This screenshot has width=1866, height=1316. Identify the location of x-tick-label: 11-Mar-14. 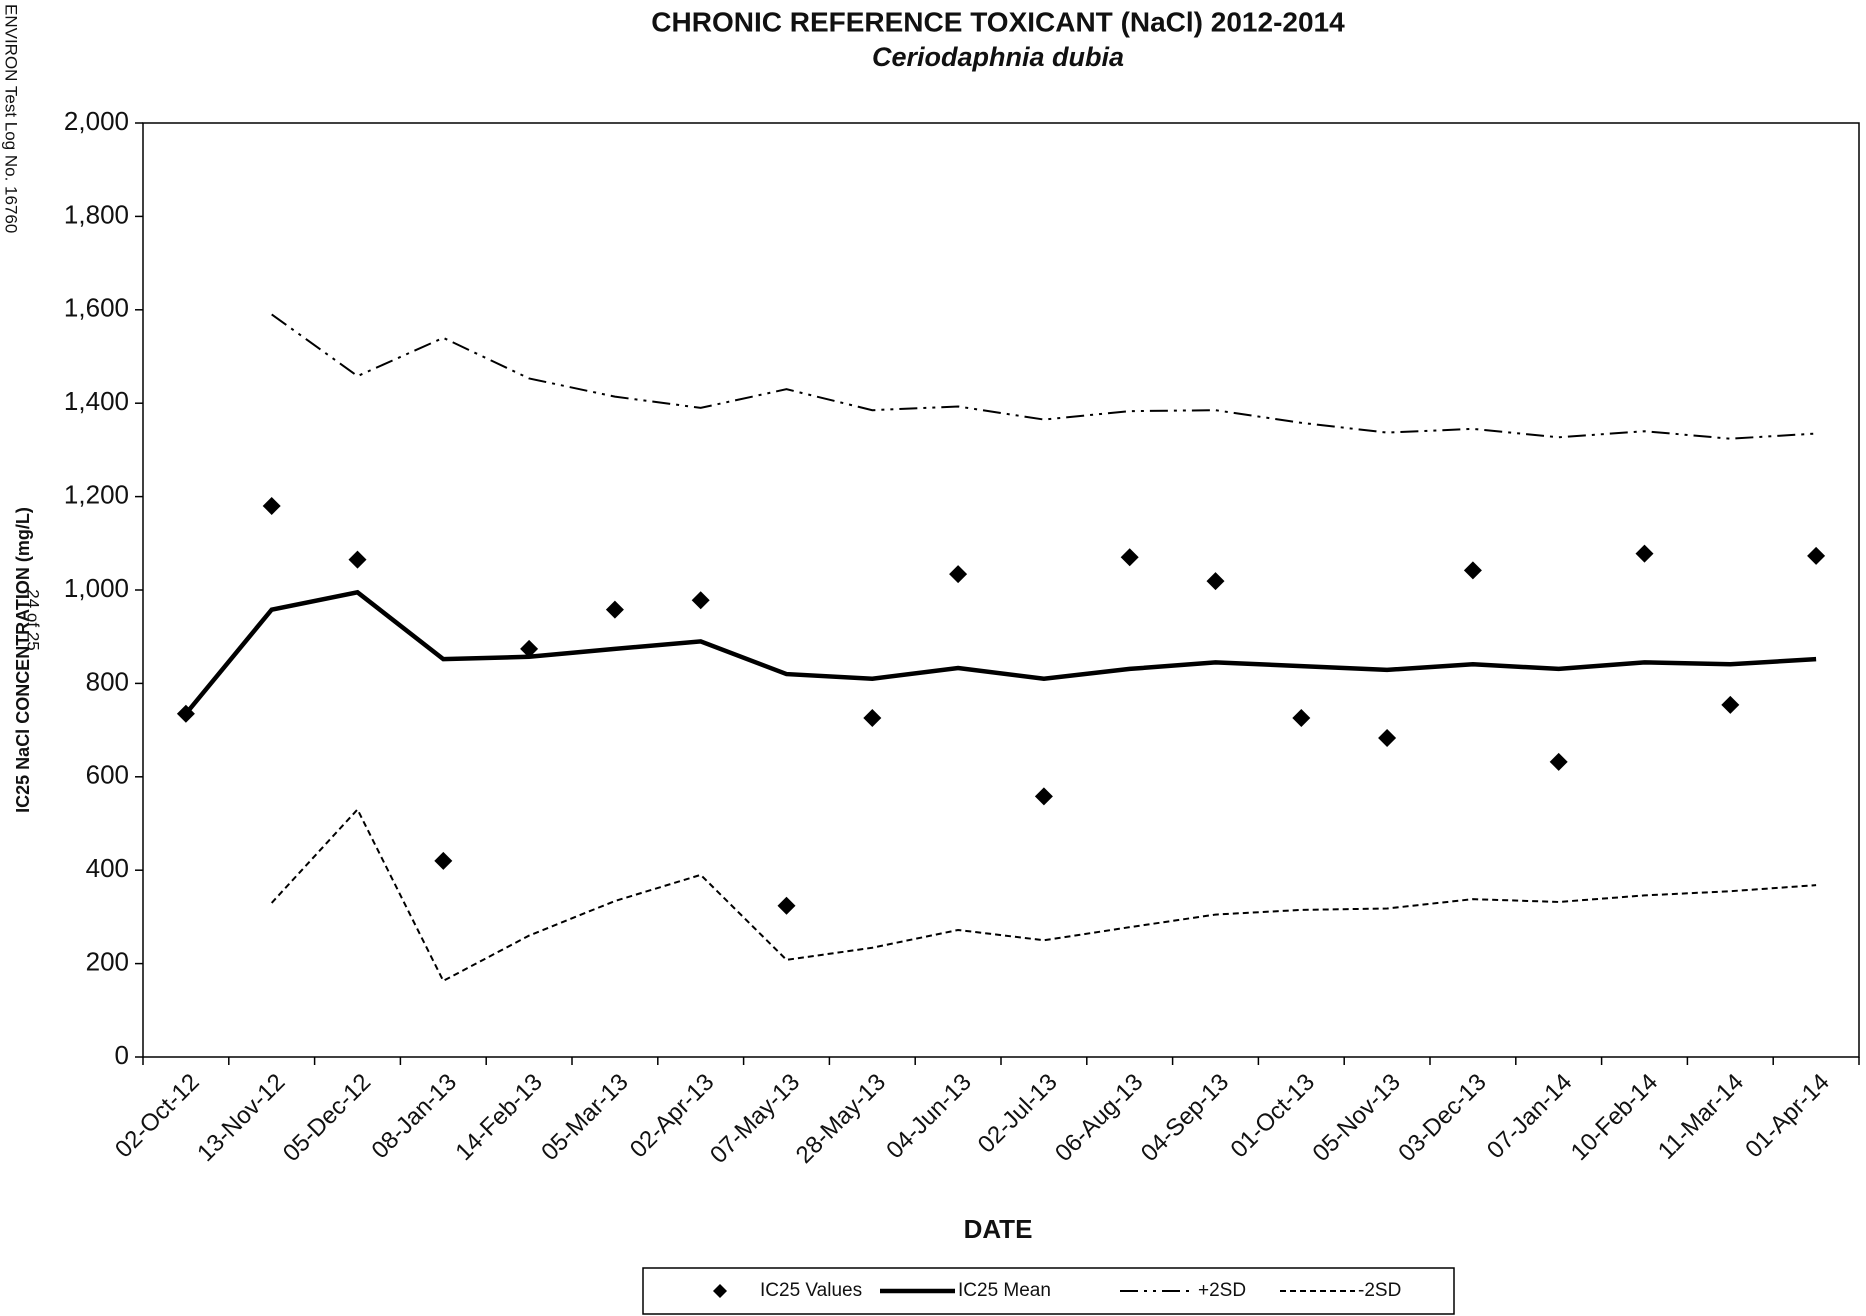
(1701, 1117).